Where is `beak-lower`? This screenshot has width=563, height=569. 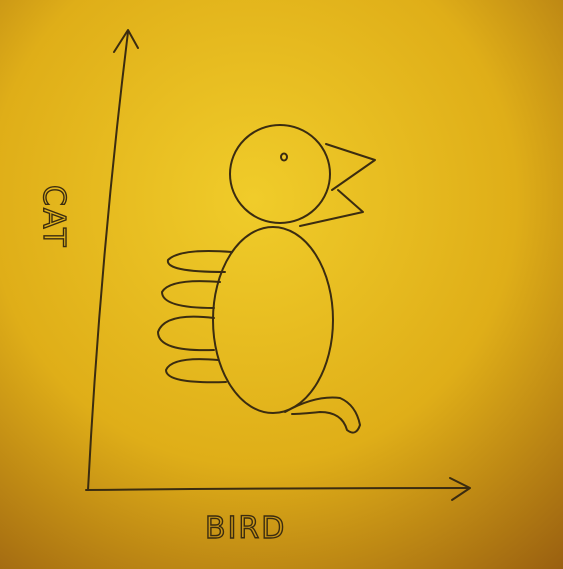
beak-lower is located at coordinates (331, 208).